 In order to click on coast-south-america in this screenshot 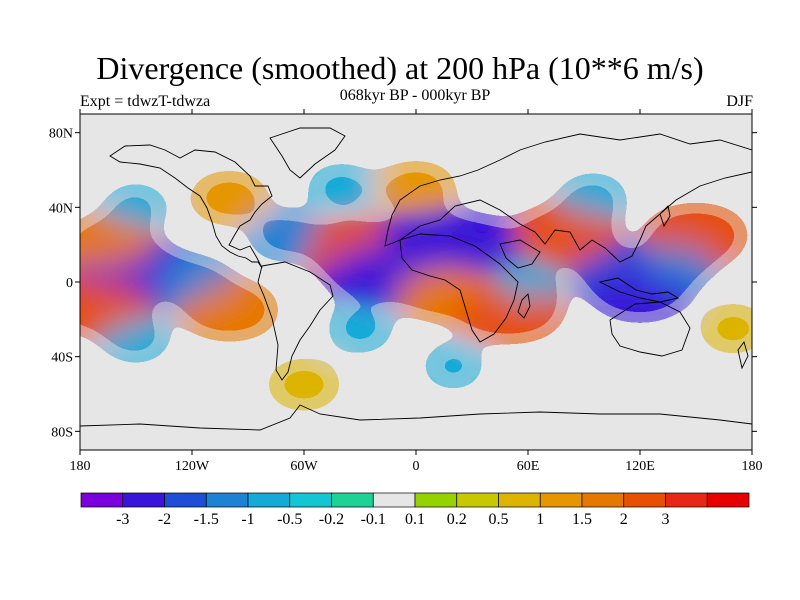, I will do `click(295, 321)`.